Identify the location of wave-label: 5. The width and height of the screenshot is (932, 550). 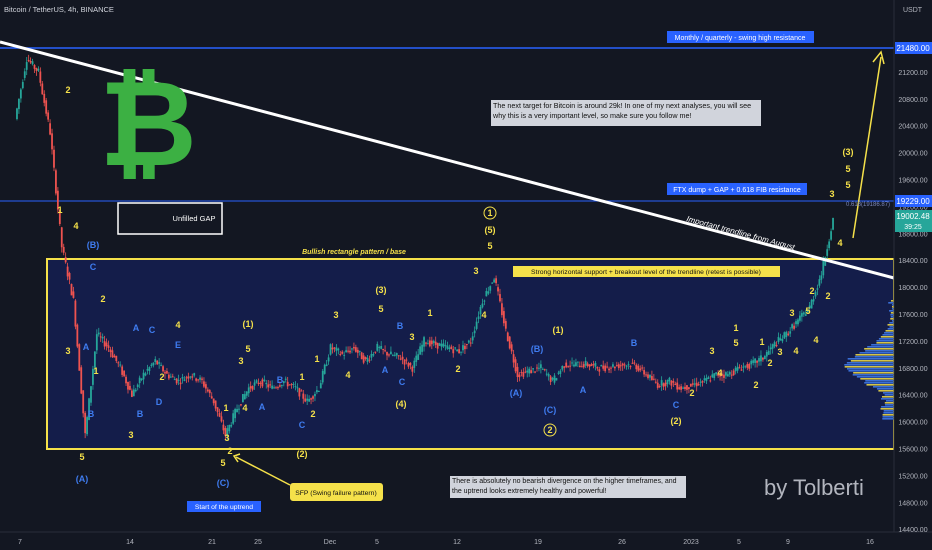
(222, 463).